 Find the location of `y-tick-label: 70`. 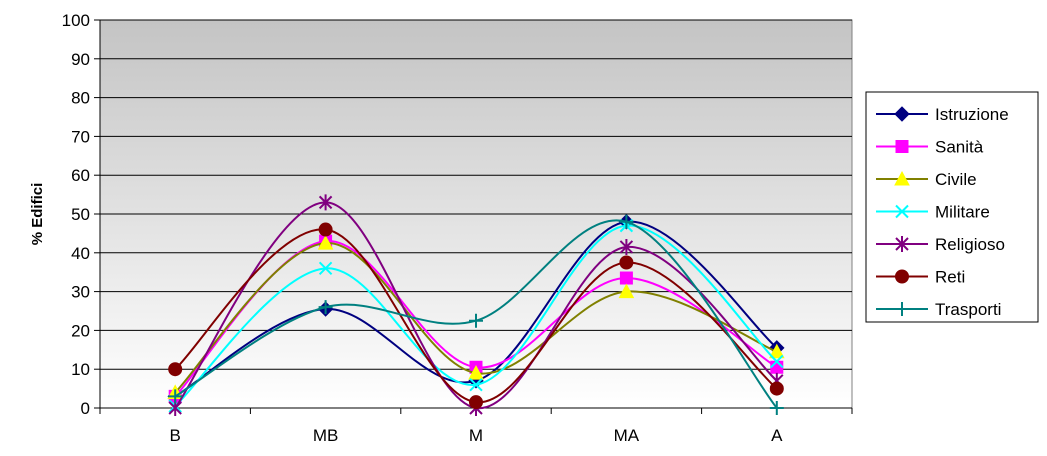

y-tick-label: 70 is located at coordinates (80, 136).